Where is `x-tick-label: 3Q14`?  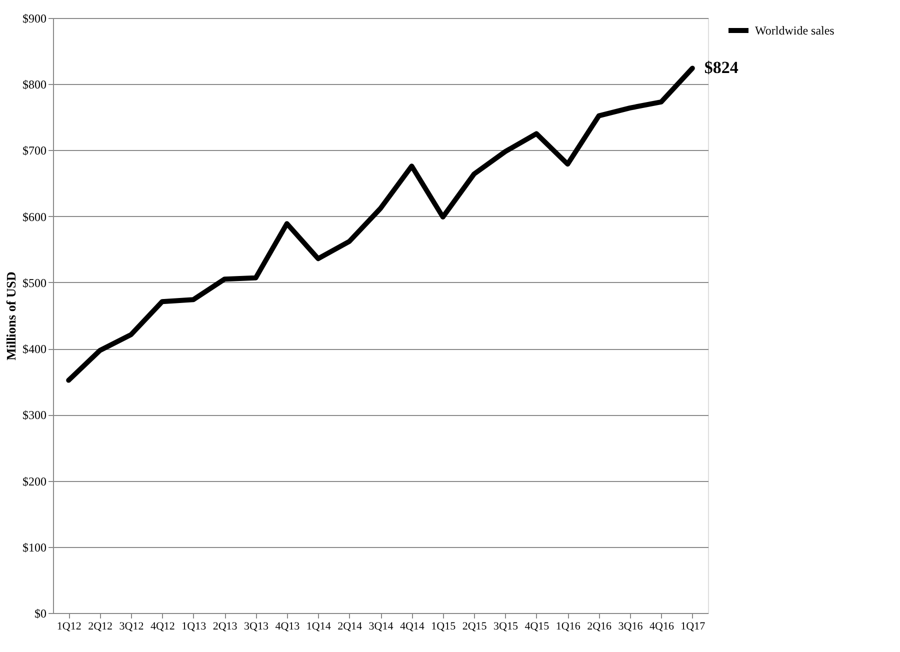 x-tick-label: 3Q14 is located at coordinates (381, 626).